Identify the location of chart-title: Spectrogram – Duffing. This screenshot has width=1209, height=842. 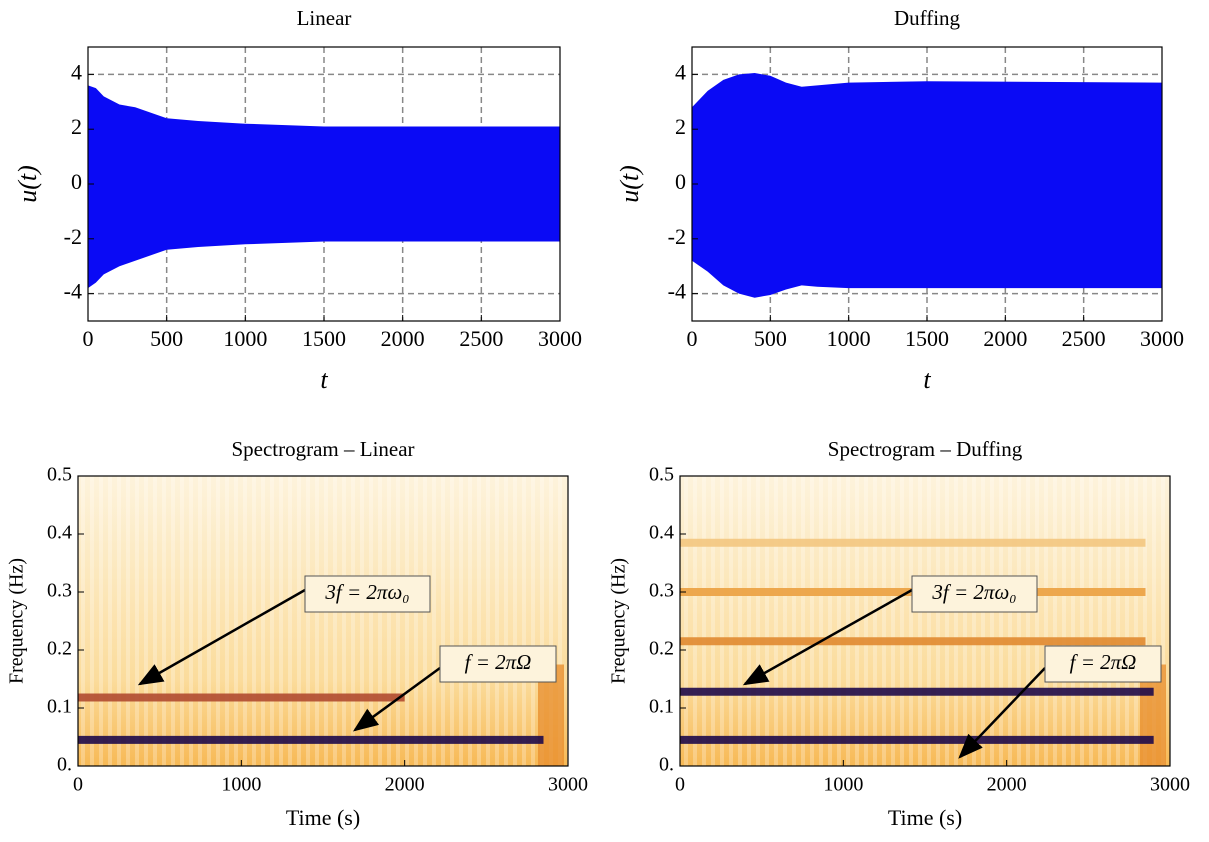
(925, 449).